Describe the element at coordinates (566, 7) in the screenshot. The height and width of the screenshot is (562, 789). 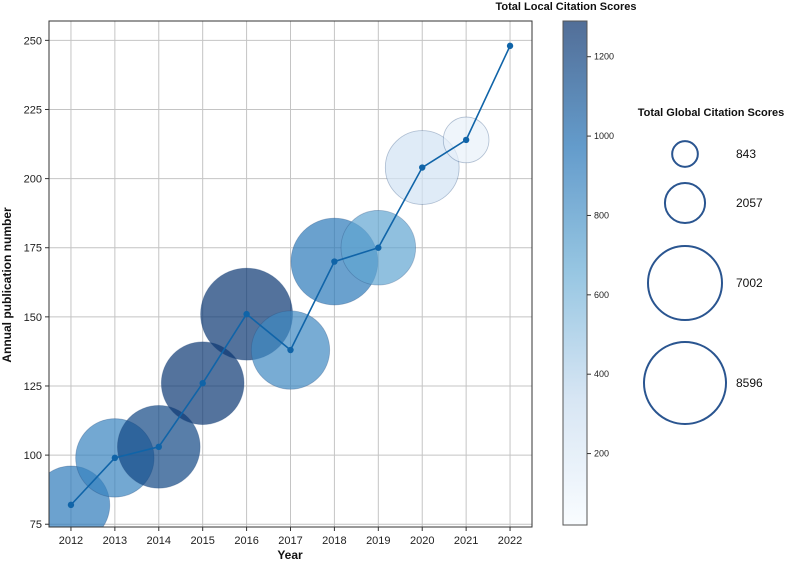
I see `colorbar-title: Total Local Citation Scores` at that location.